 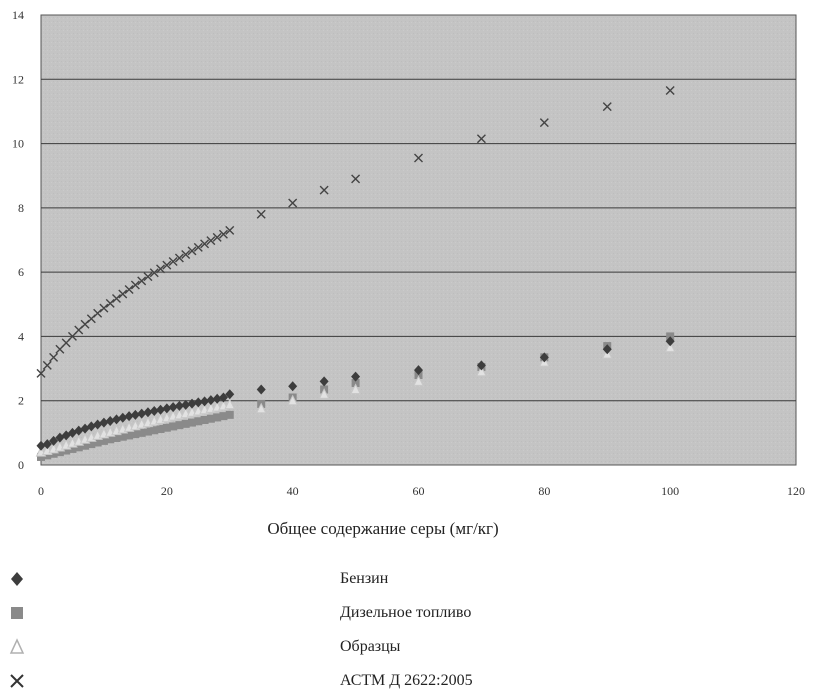 What do you see at coordinates (419, 491) in the screenshot?
I see `x-tick-label: 60` at bounding box center [419, 491].